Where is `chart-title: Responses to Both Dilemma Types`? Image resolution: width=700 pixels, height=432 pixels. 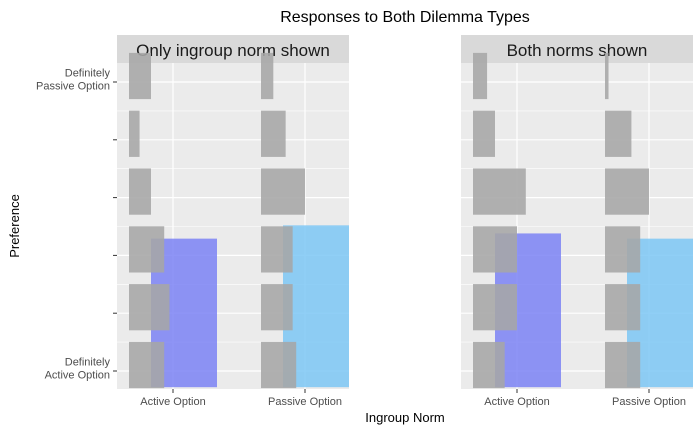 chart-title: Responses to Both Dilemma Types is located at coordinates (405, 17).